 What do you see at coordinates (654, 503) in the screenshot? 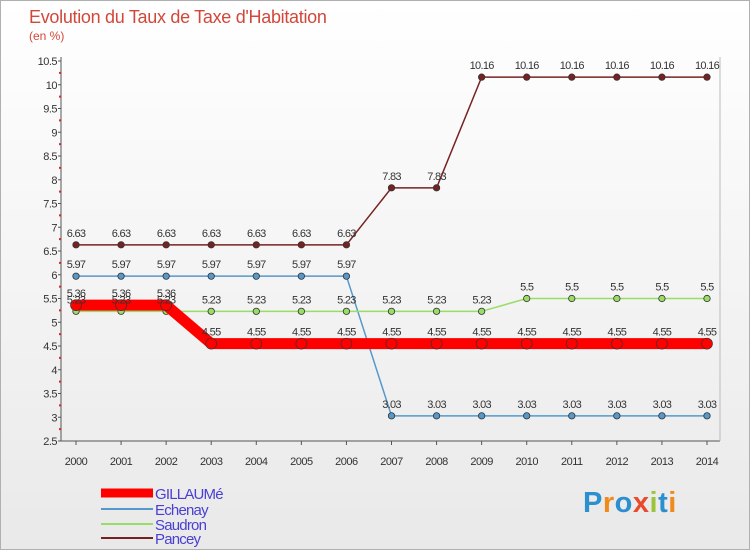
I see `logo-letter: i` at bounding box center [654, 503].